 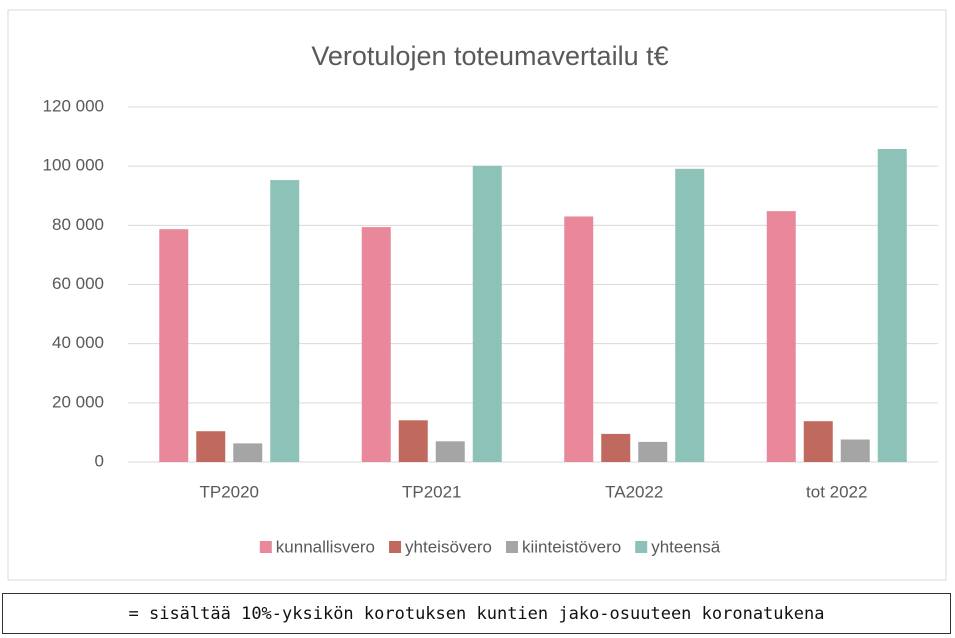 I want to click on legend-label: yhteisövero, so click(x=448, y=546).